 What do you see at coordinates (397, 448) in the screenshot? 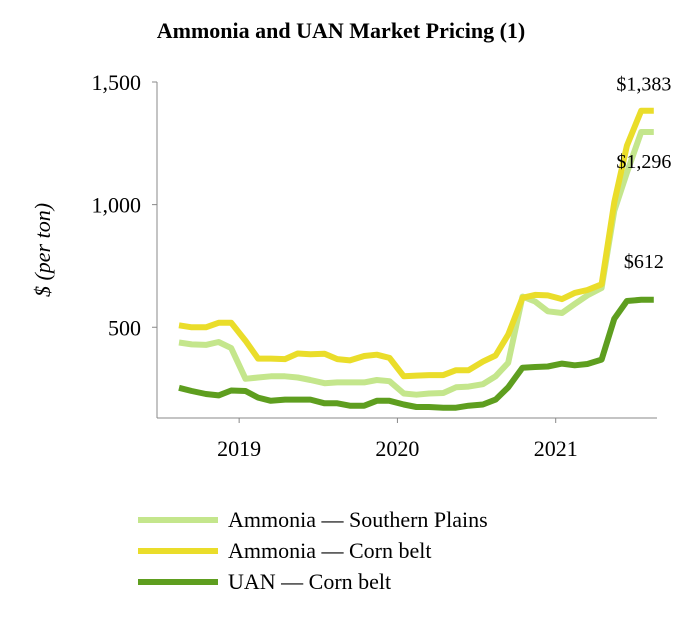
I see `x-tick-label: 2020` at bounding box center [397, 448].